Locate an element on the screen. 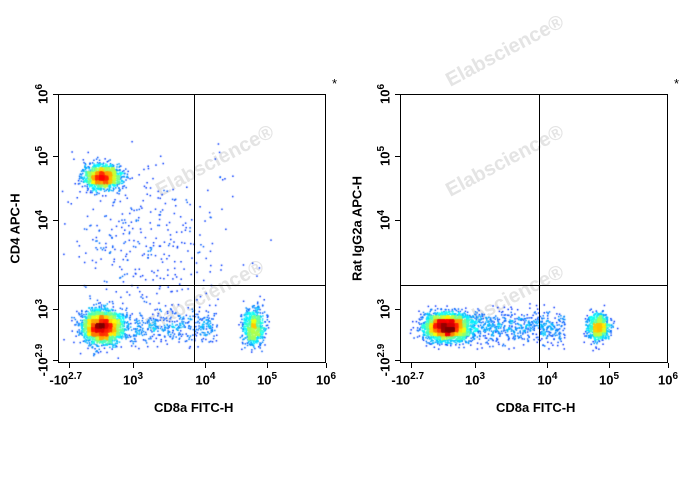 The height and width of the screenshot is (490, 688). y-axis-title: CD4 APC-H is located at coordinates (15, 228).